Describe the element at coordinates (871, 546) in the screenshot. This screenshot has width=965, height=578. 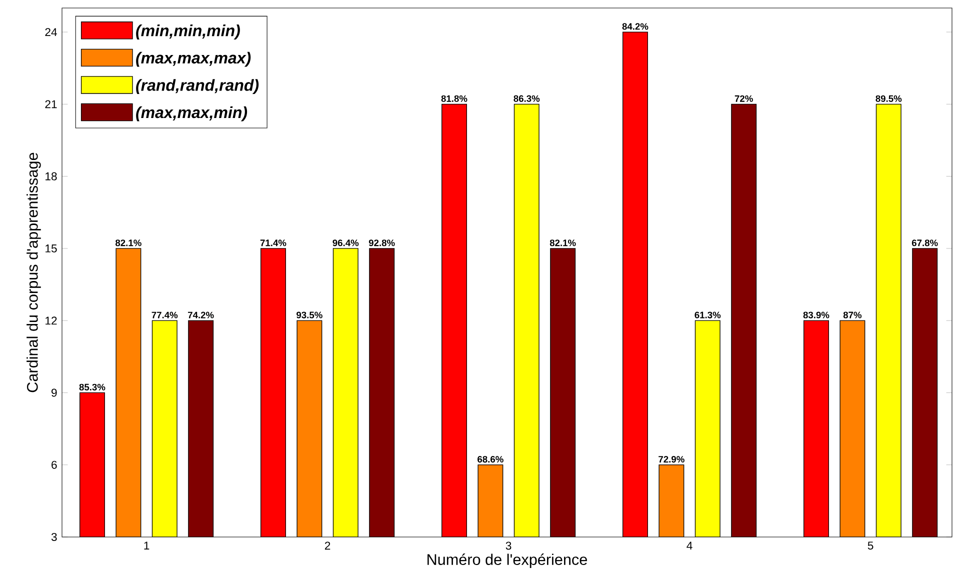
I see `x-tick-label: 5` at that location.